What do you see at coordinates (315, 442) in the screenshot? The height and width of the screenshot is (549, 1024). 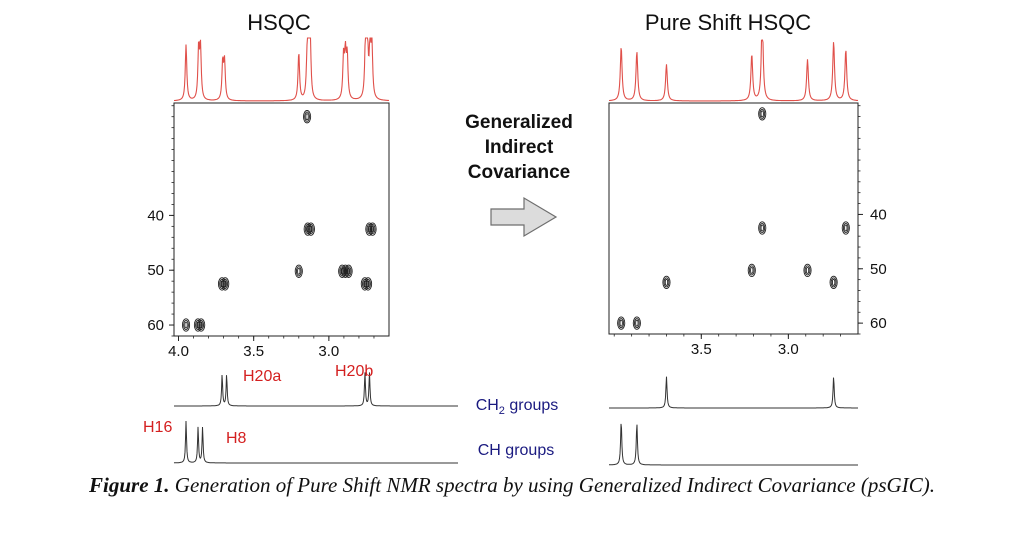 I see `hsqc-ch-trace` at bounding box center [315, 442].